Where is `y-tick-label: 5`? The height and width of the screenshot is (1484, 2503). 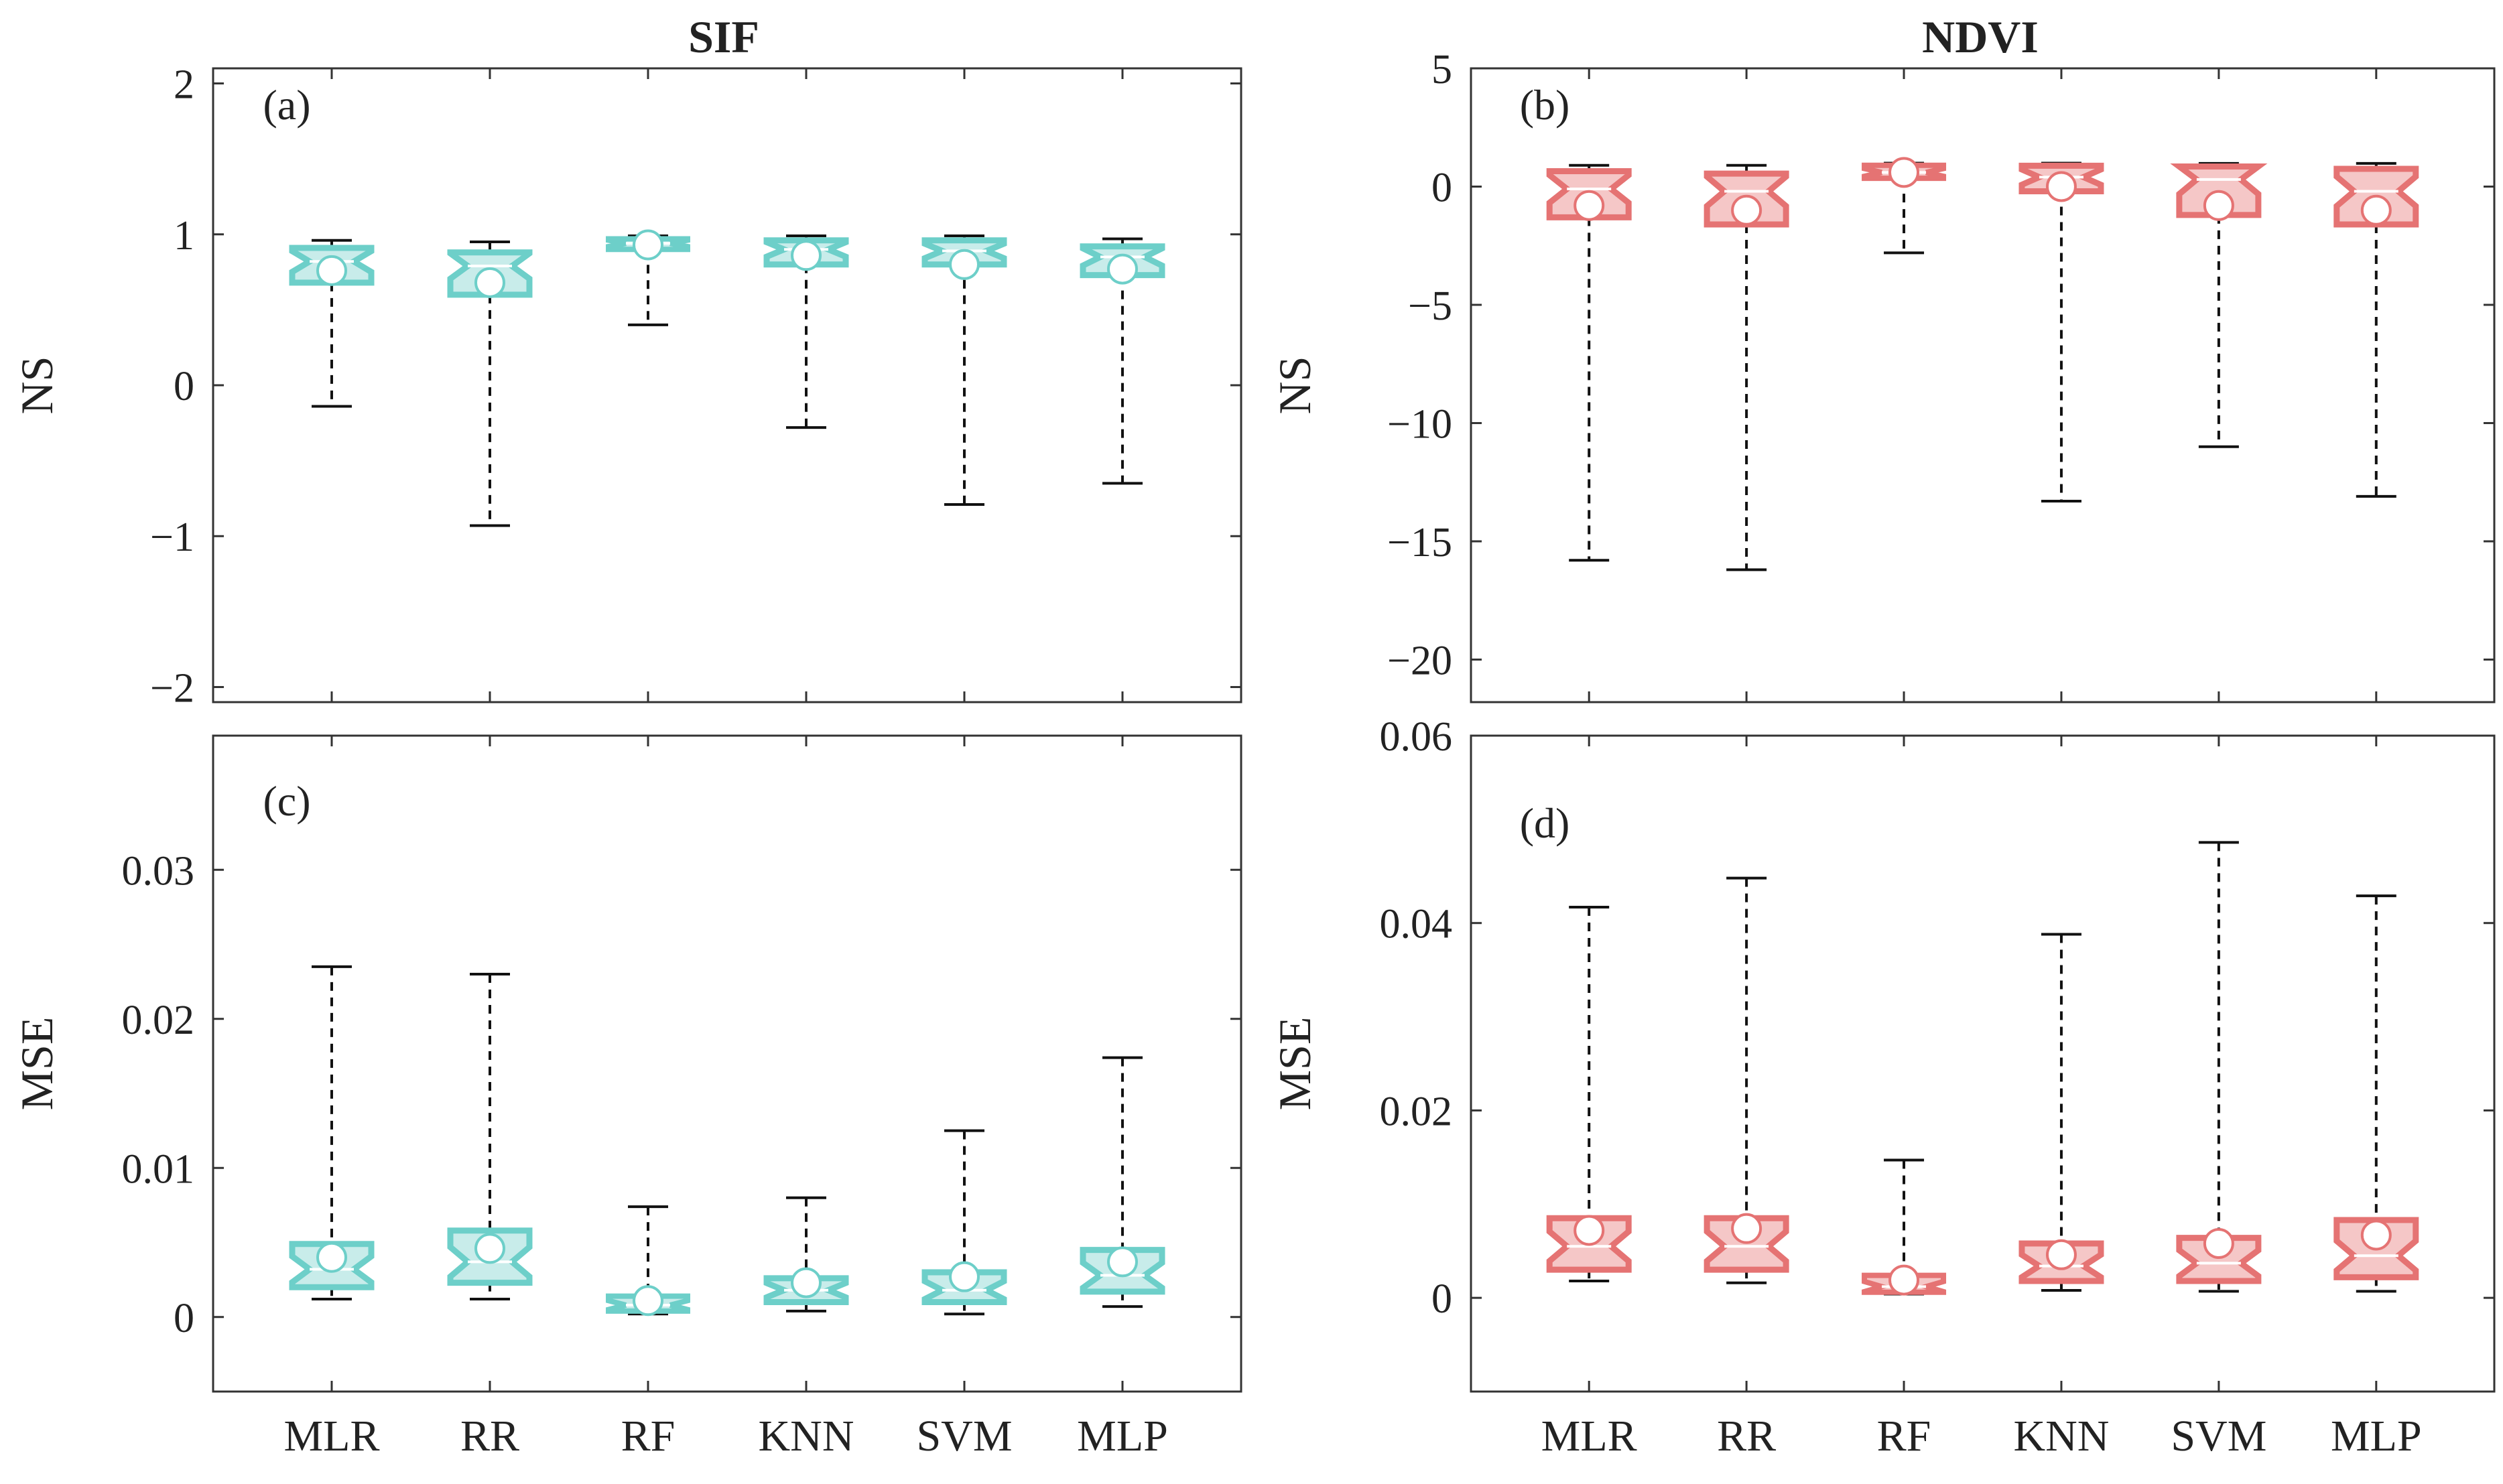
y-tick-label: 5 is located at coordinates (1441, 69).